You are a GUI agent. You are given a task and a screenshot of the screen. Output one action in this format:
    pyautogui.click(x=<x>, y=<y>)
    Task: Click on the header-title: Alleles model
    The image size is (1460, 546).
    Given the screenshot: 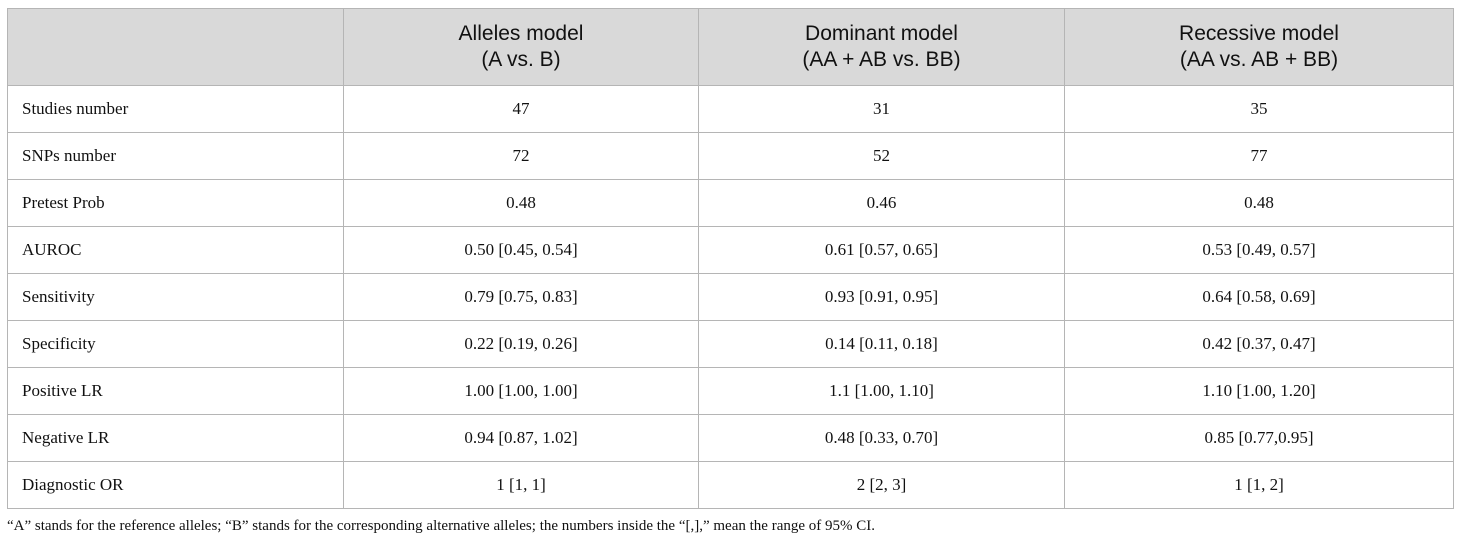 What is the action you would take?
    pyautogui.click(x=521, y=33)
    